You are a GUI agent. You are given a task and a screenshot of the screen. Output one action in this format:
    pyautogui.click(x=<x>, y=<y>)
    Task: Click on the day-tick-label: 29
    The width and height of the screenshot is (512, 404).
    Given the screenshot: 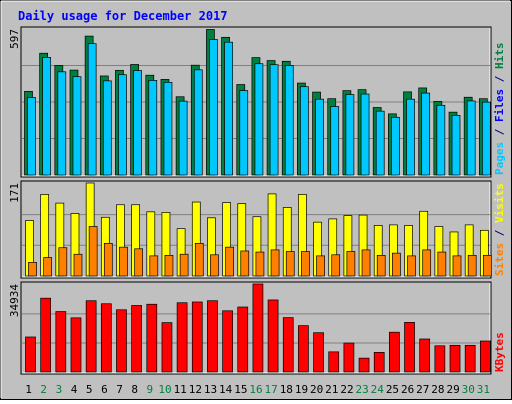 What is the action you would take?
    pyautogui.click(x=452, y=389)
    